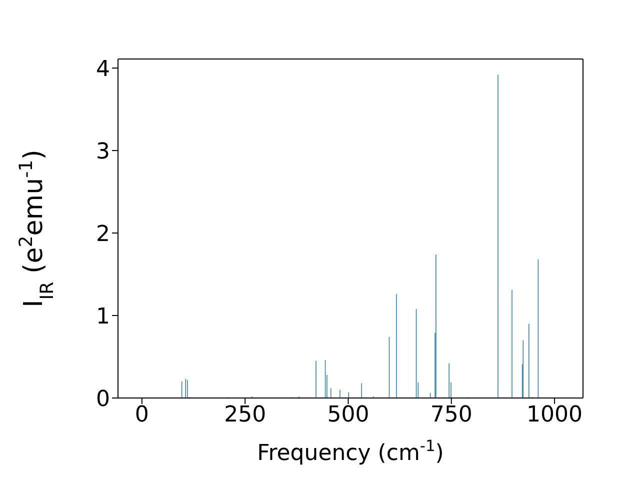 This screenshot has height=480, width=640. I want to click on x-tick-label: 750, so click(451, 415).